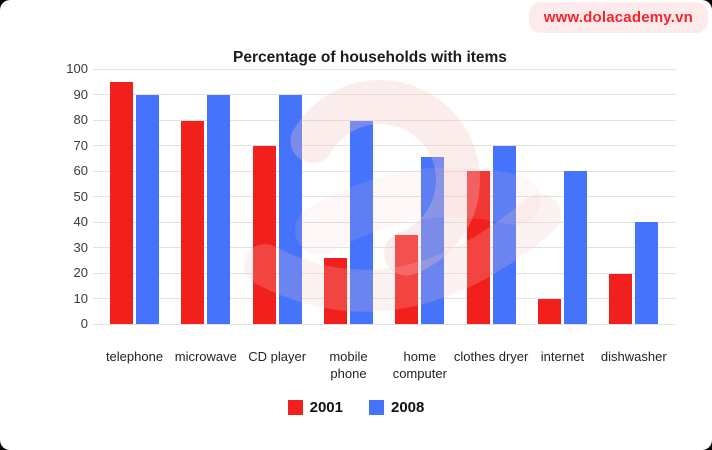 The width and height of the screenshot is (712, 450). I want to click on legend-item-2001: 2001, so click(315, 407).